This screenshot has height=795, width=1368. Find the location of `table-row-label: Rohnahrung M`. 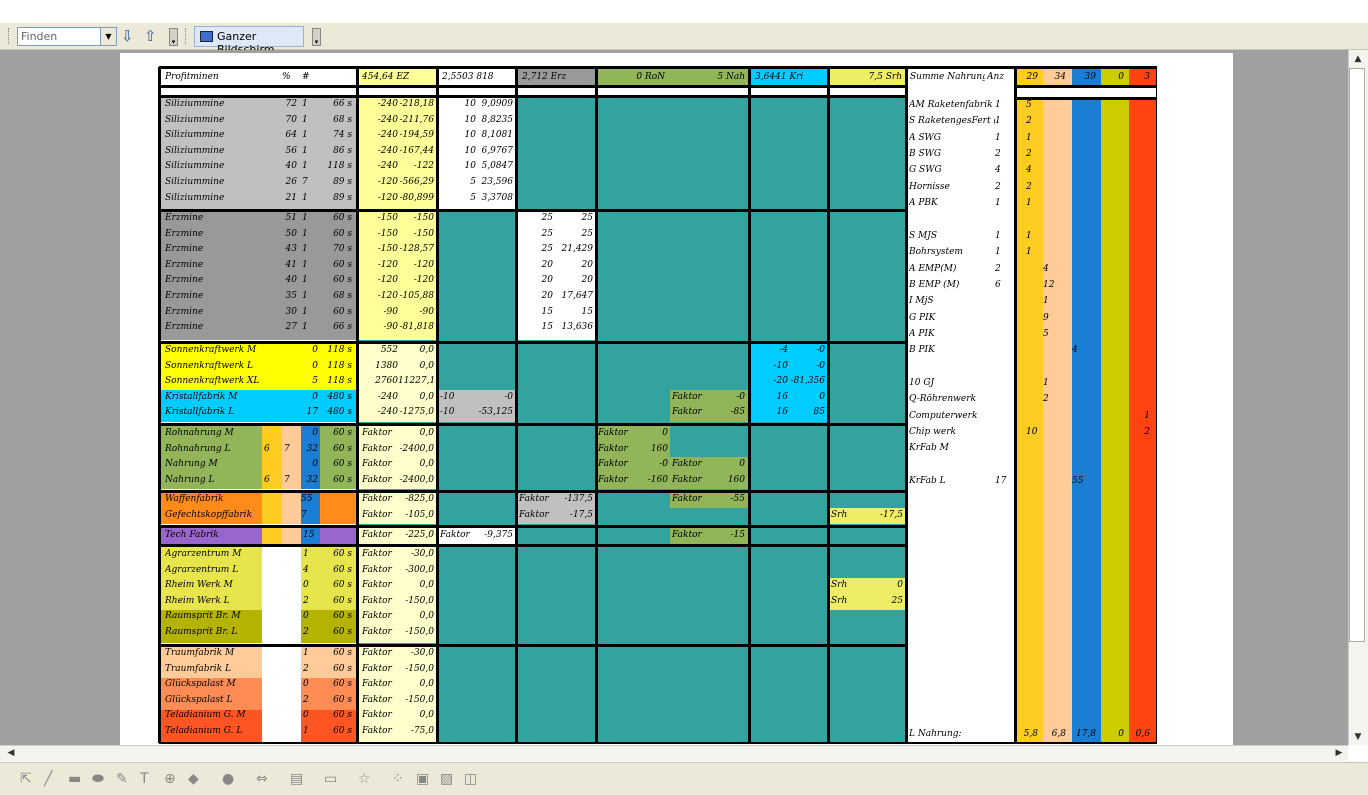

table-row-label: Rohnahrung M is located at coordinates (199, 433).